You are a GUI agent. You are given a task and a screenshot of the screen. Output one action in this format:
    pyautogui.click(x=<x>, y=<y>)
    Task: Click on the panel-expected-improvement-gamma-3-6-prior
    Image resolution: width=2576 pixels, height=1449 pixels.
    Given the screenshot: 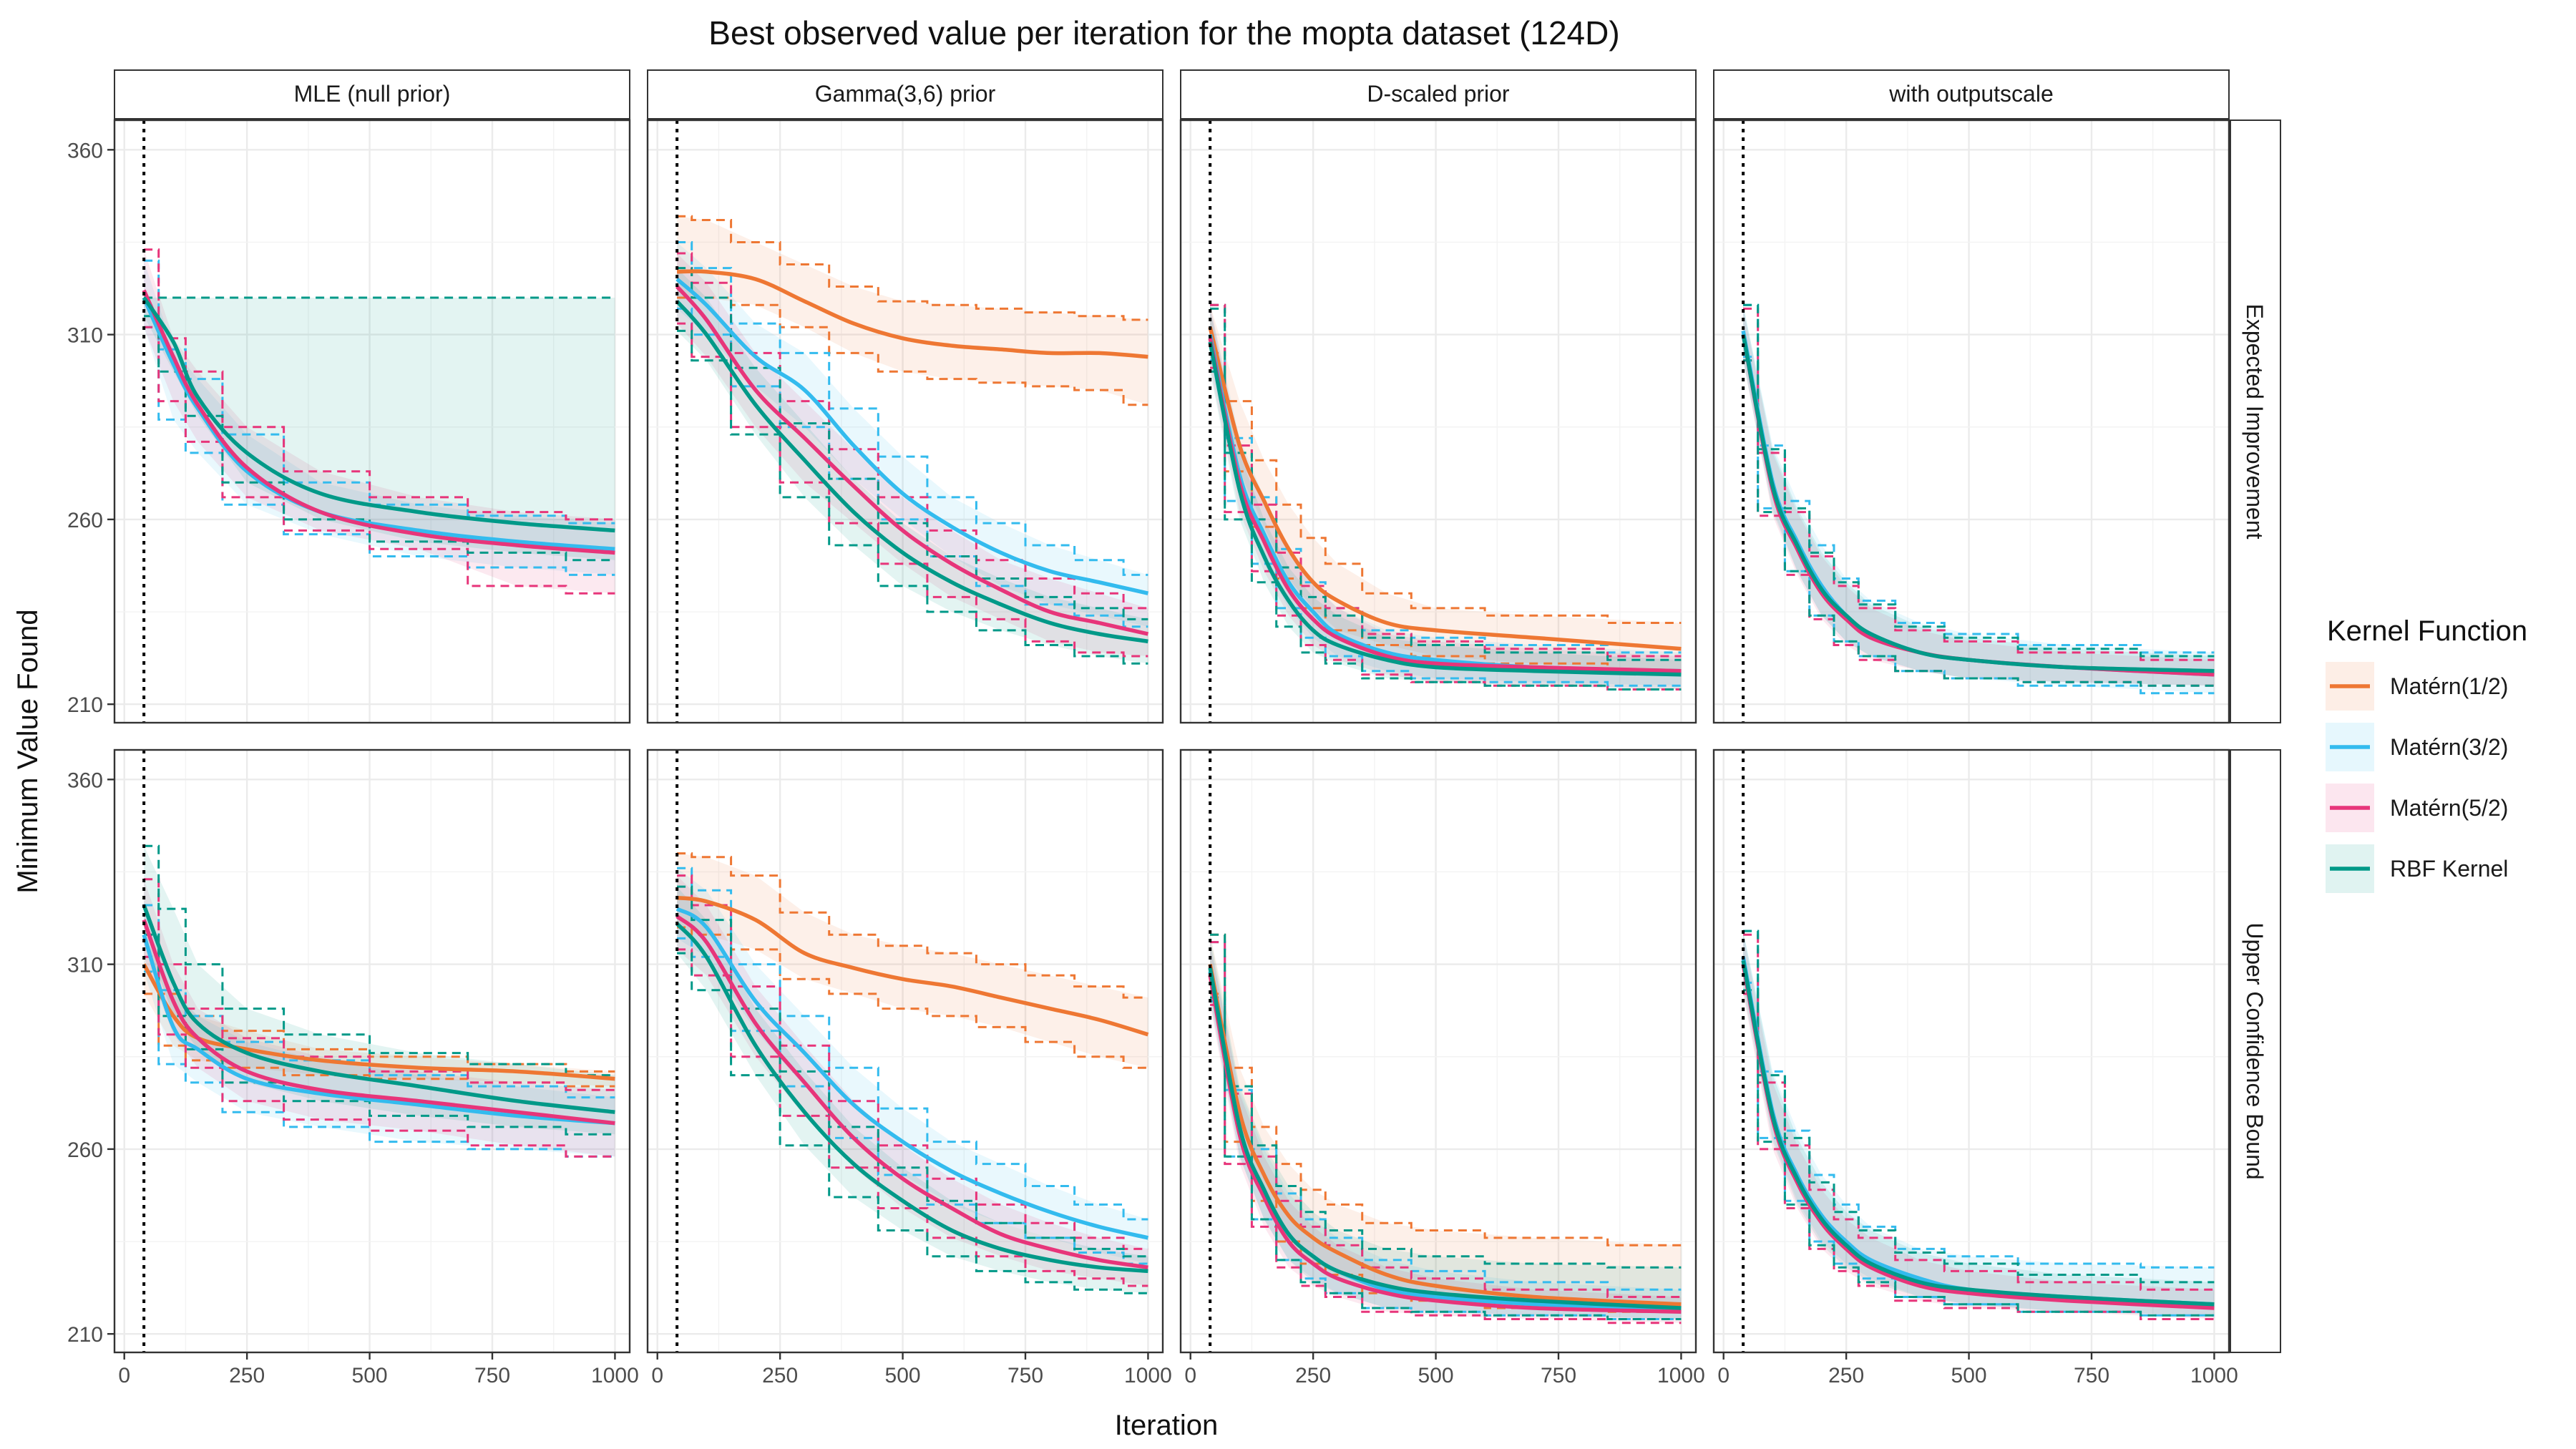 What is the action you would take?
    pyautogui.click(x=905, y=421)
    